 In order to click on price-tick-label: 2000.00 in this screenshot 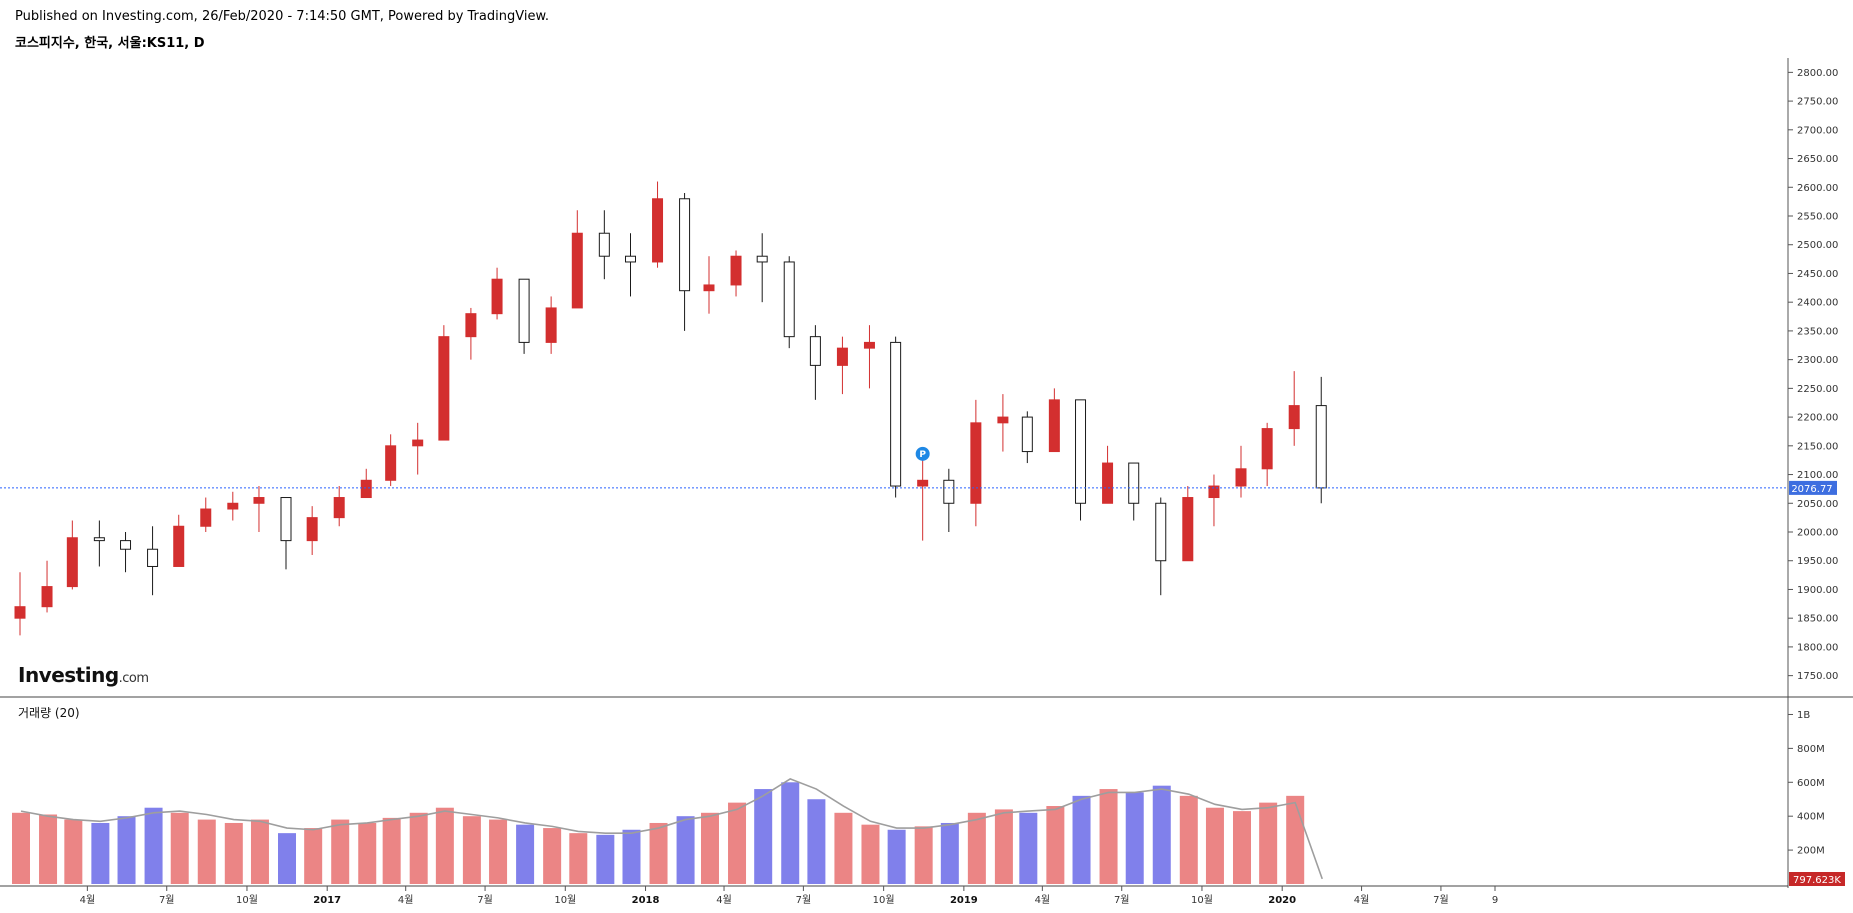, I will do `click(1817, 533)`.